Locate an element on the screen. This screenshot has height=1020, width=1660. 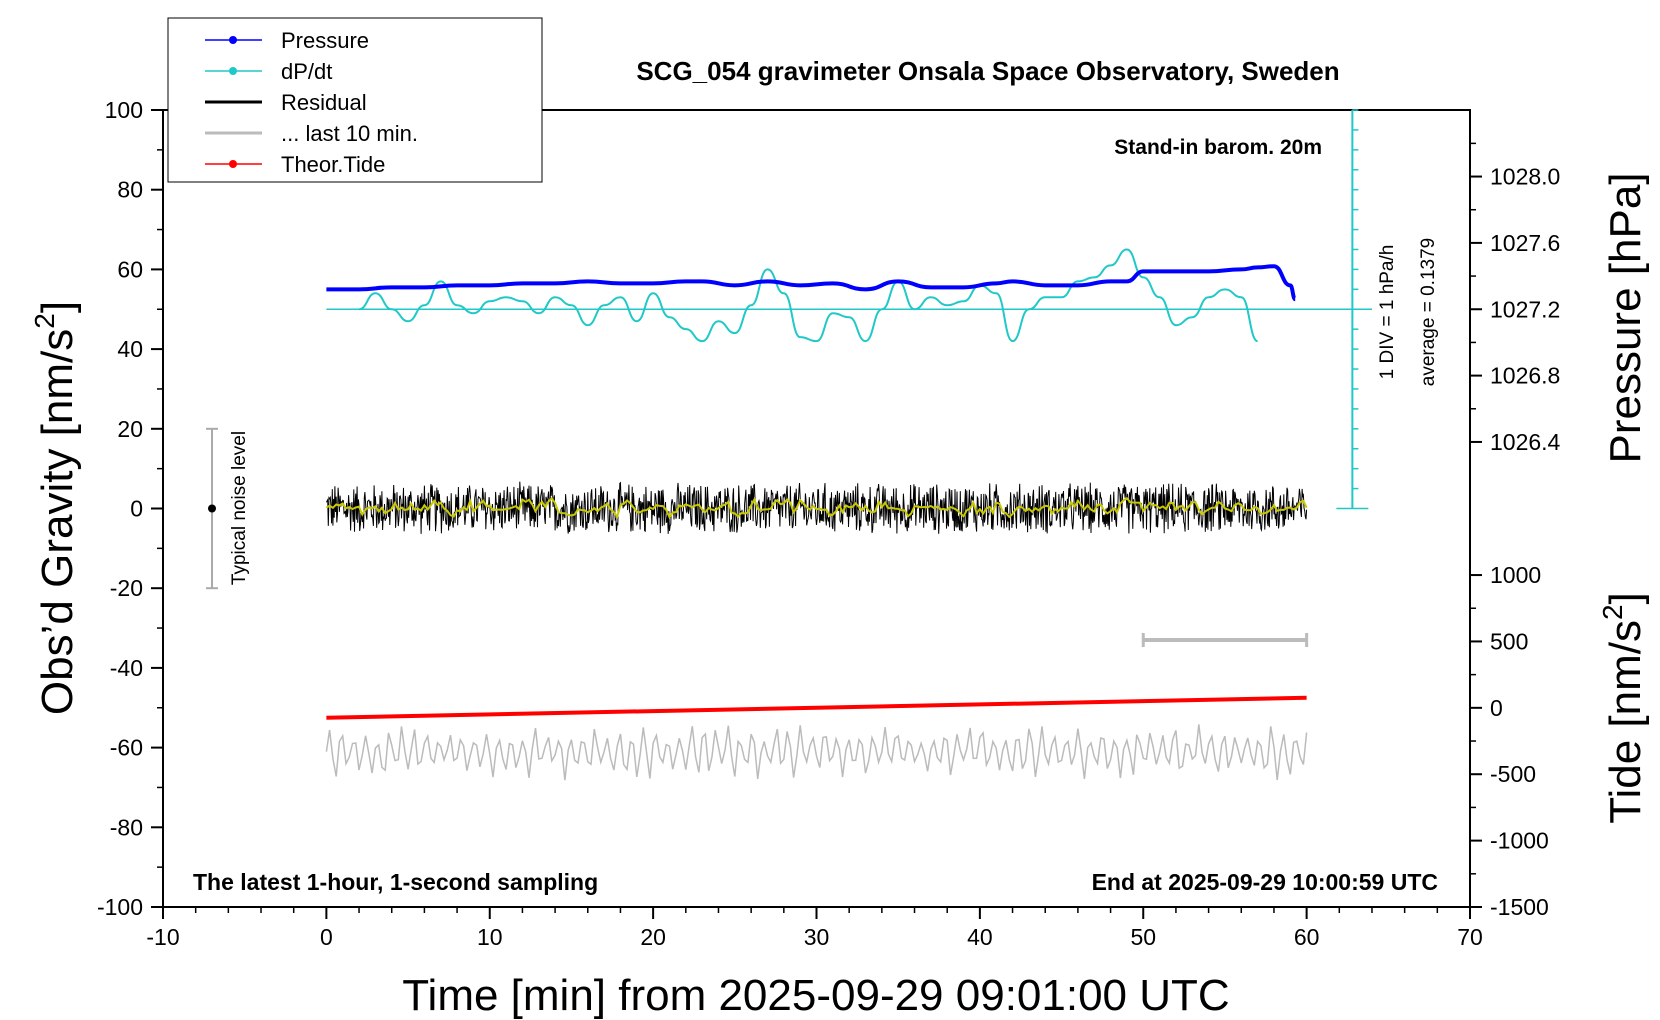
x-tick-label: 40 is located at coordinates (980, 937).